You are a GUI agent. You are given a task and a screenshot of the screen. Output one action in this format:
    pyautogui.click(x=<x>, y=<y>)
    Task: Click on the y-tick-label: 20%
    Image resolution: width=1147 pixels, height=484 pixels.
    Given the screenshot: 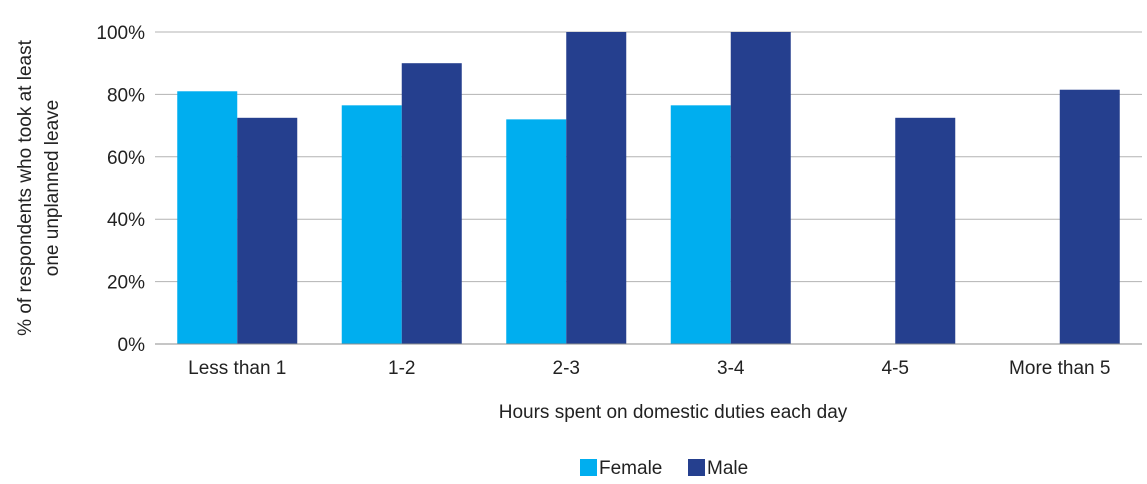 What is the action you would take?
    pyautogui.click(x=126, y=283)
    